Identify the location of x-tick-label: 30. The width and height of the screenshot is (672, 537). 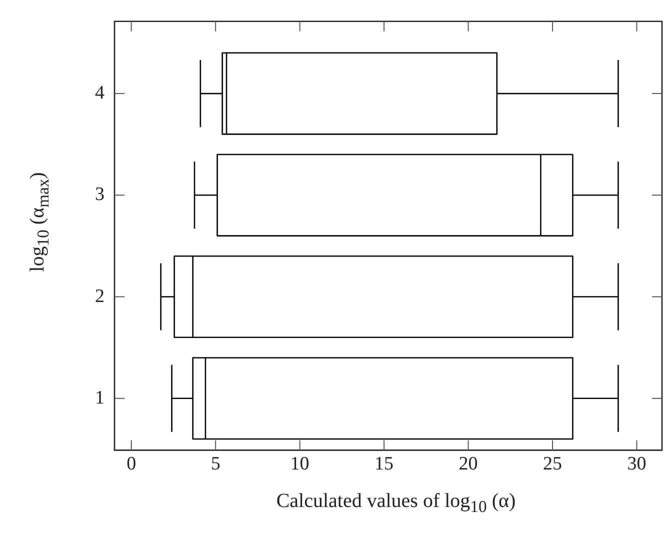
(636, 464).